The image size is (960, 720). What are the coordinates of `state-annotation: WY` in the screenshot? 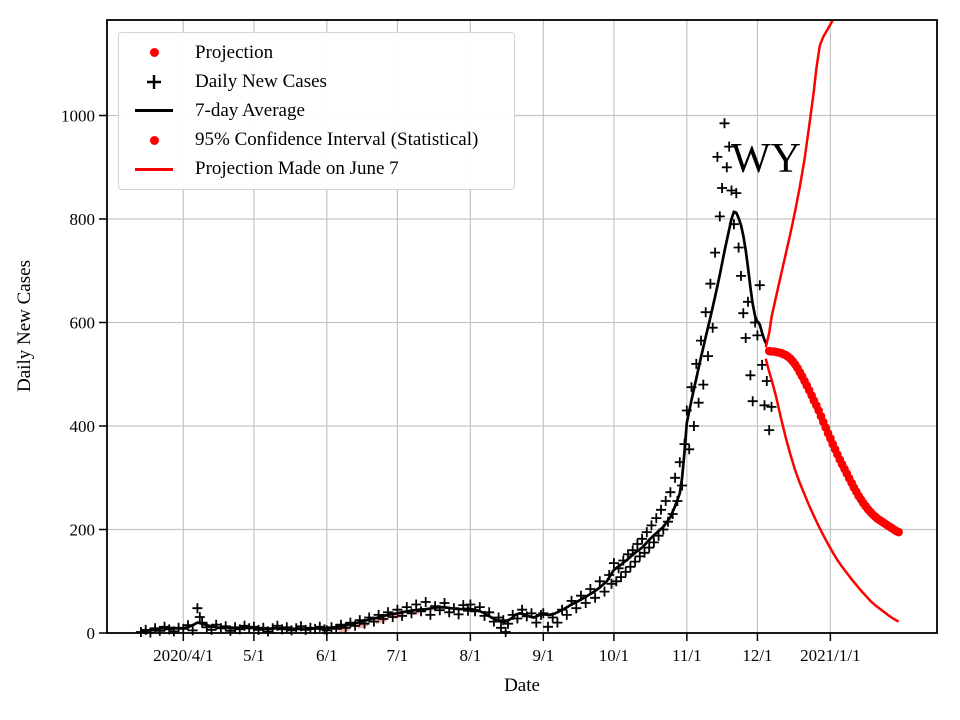 It's located at (766, 159).